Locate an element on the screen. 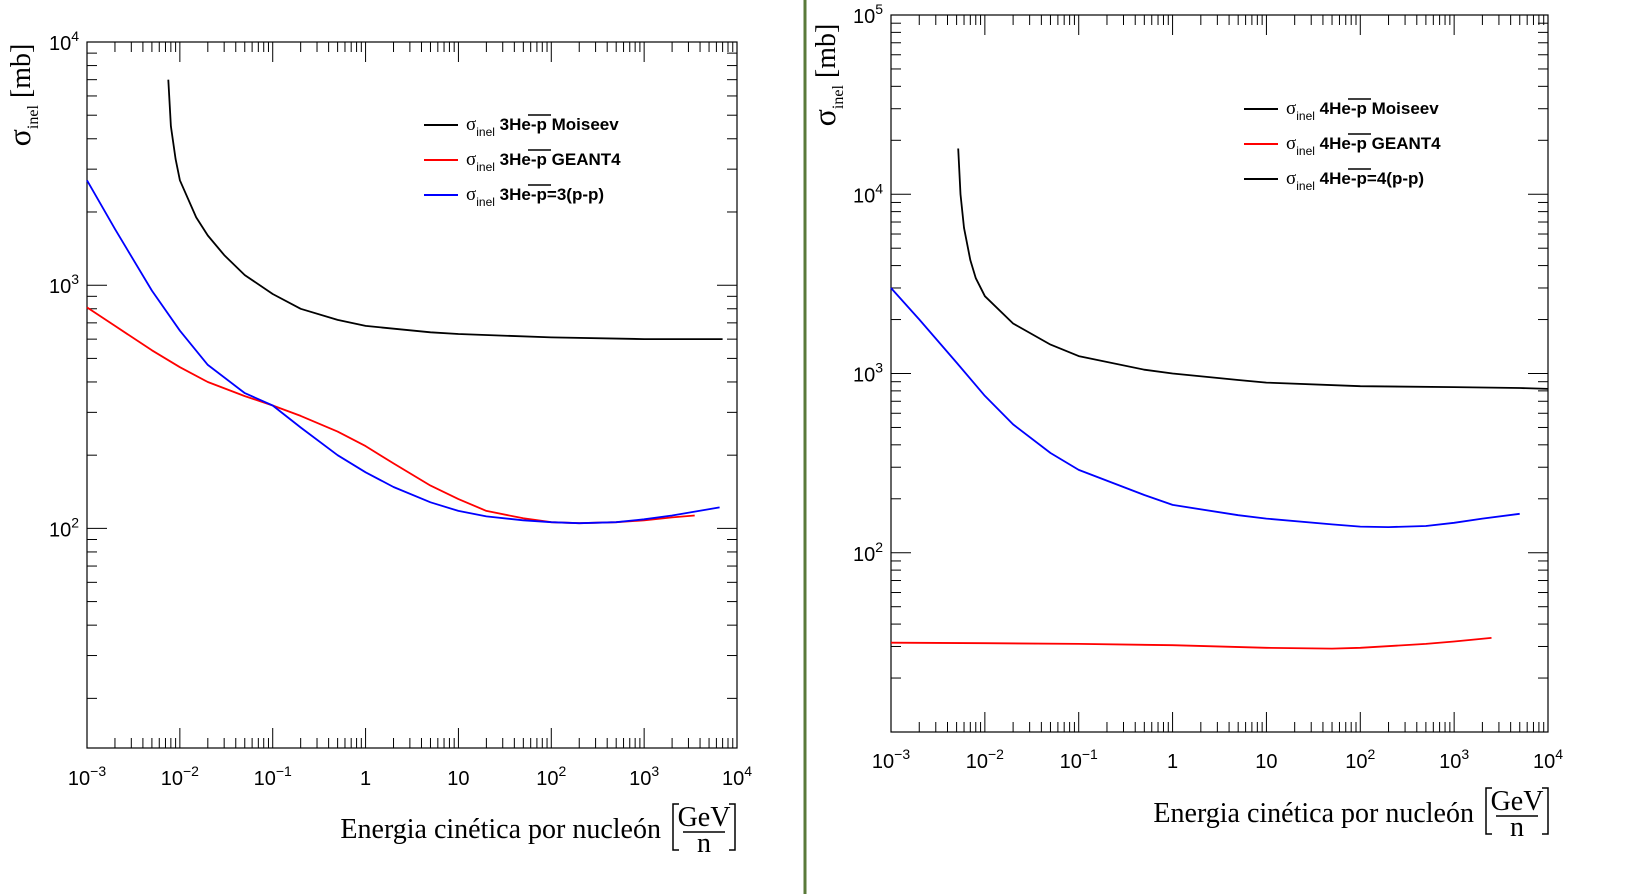 This screenshot has width=1646, height=894. legend-text-main: -p GEANT4 is located at coordinates (1396, 143).